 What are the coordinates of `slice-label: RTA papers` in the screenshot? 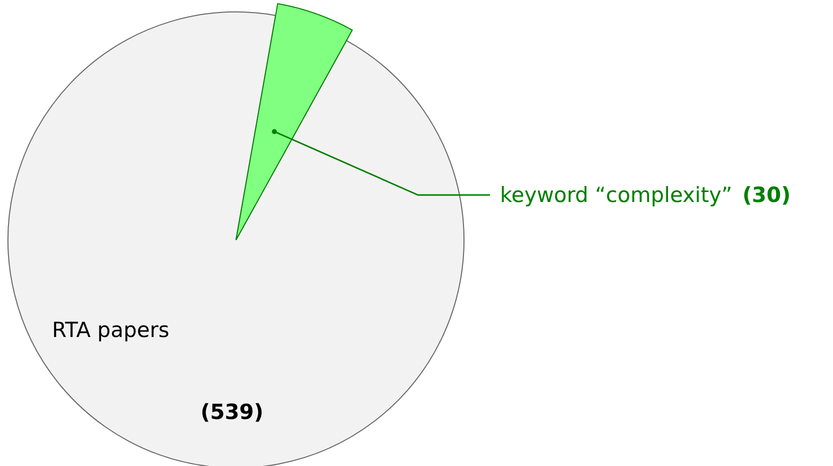 It's located at (111, 330).